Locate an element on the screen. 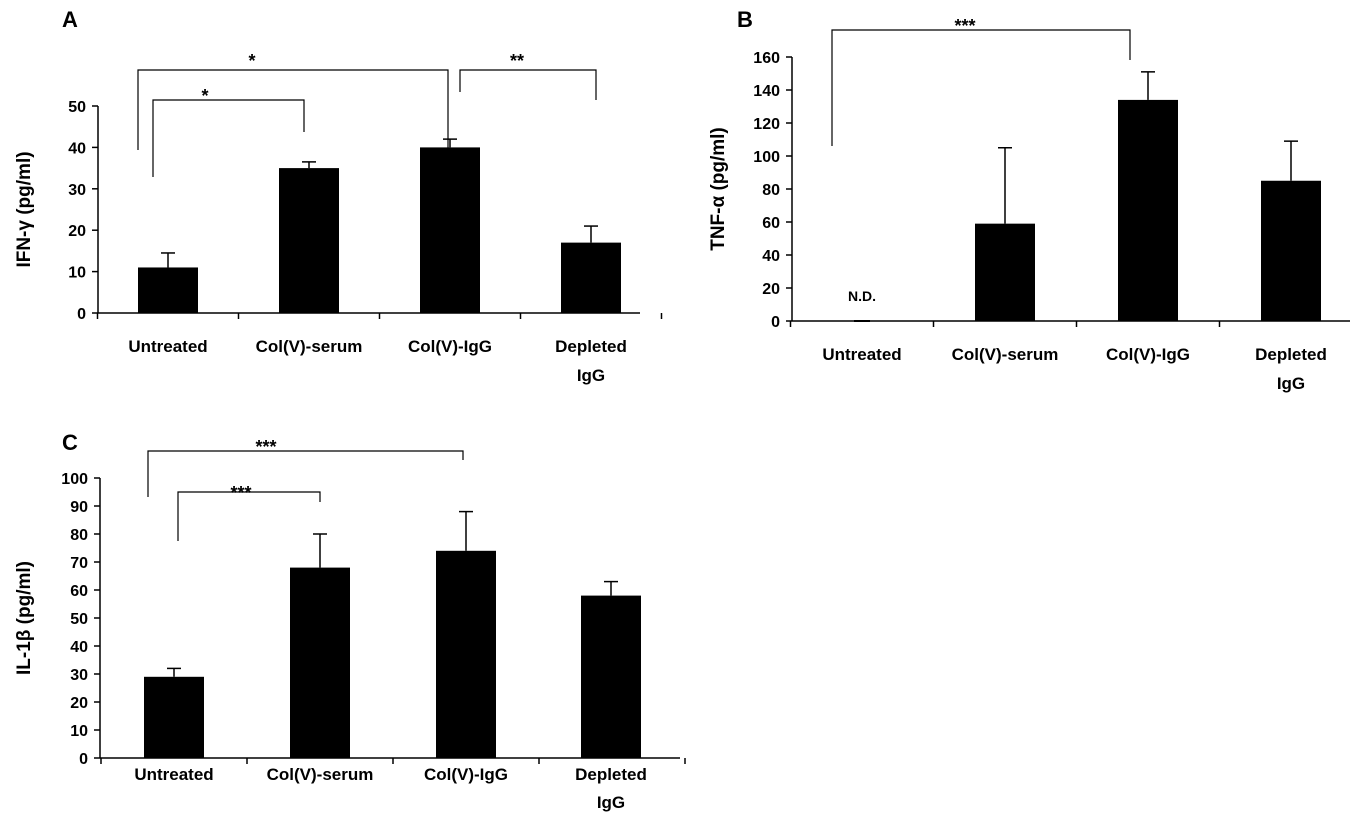  panel-letter: B is located at coordinates (745, 19).